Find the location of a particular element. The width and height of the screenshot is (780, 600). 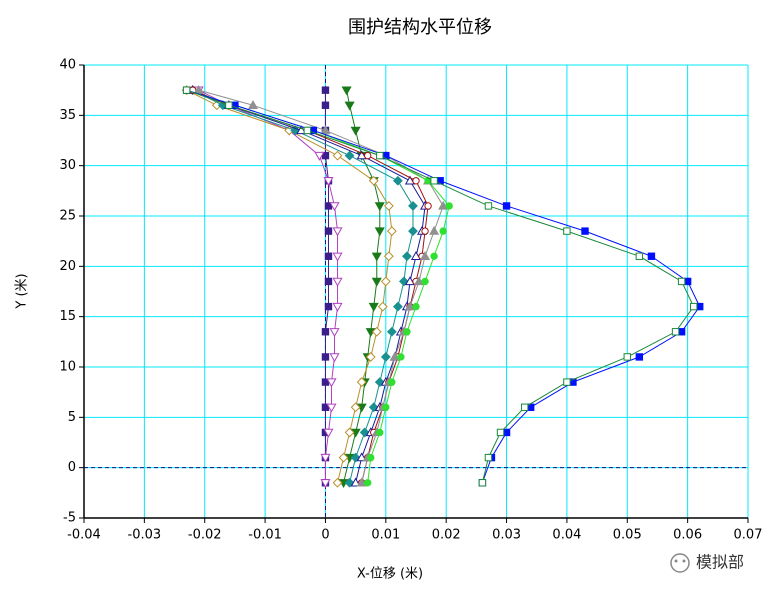

y-tick-label: 30 is located at coordinates (67, 165).